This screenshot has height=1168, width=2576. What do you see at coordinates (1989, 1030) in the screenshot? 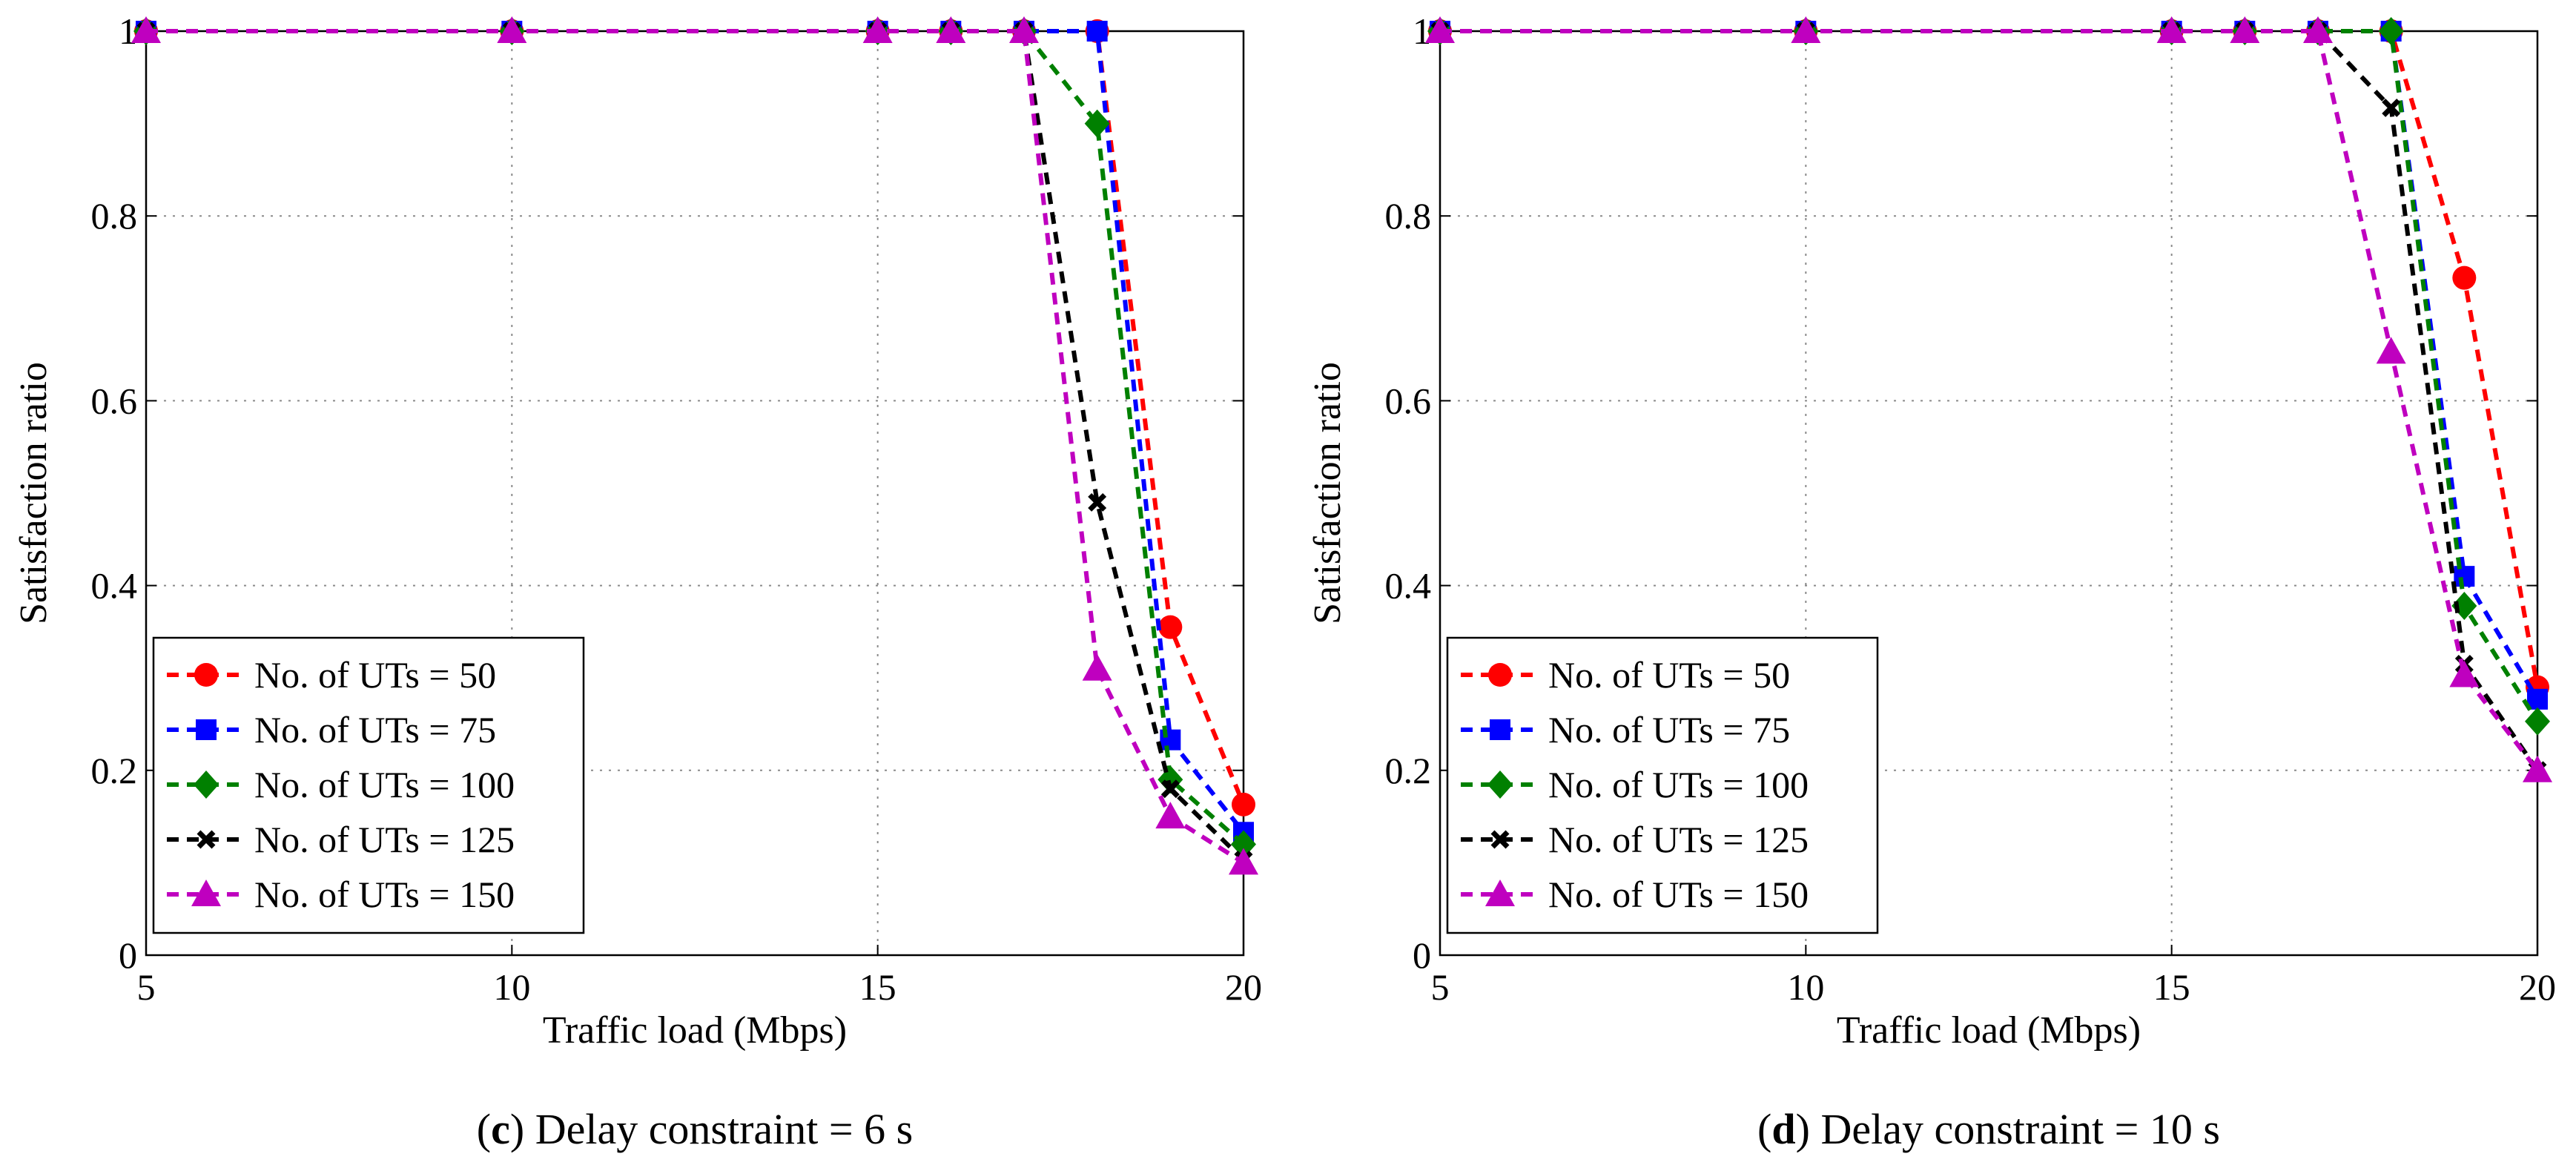
I see `x-axis-label: Traffic load (Mbps)` at bounding box center [1989, 1030].